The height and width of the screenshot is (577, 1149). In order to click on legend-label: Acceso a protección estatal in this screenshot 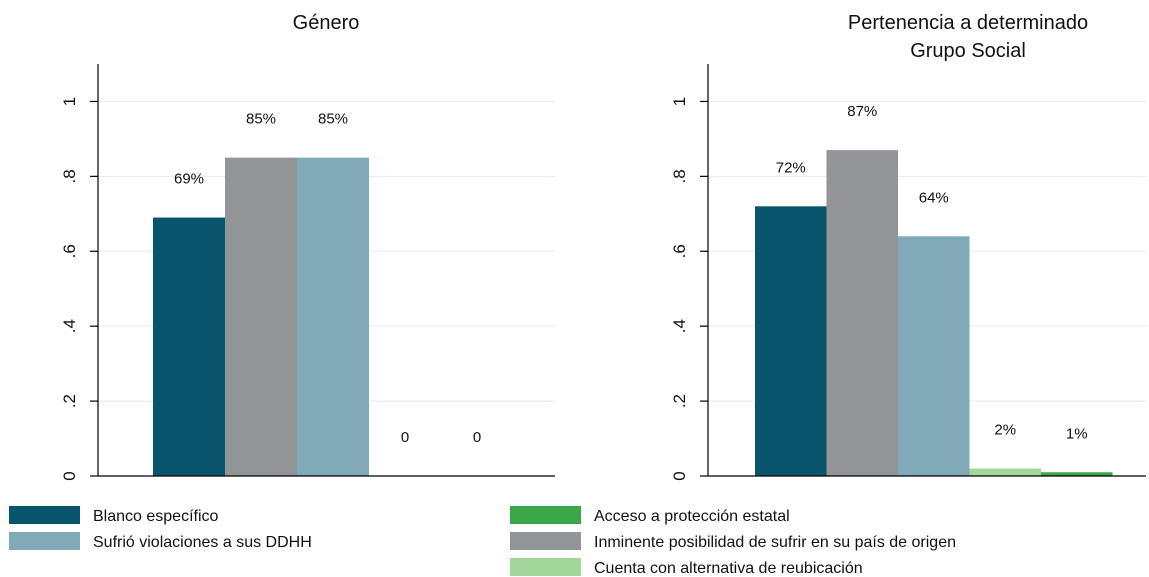, I will do `click(692, 516)`.